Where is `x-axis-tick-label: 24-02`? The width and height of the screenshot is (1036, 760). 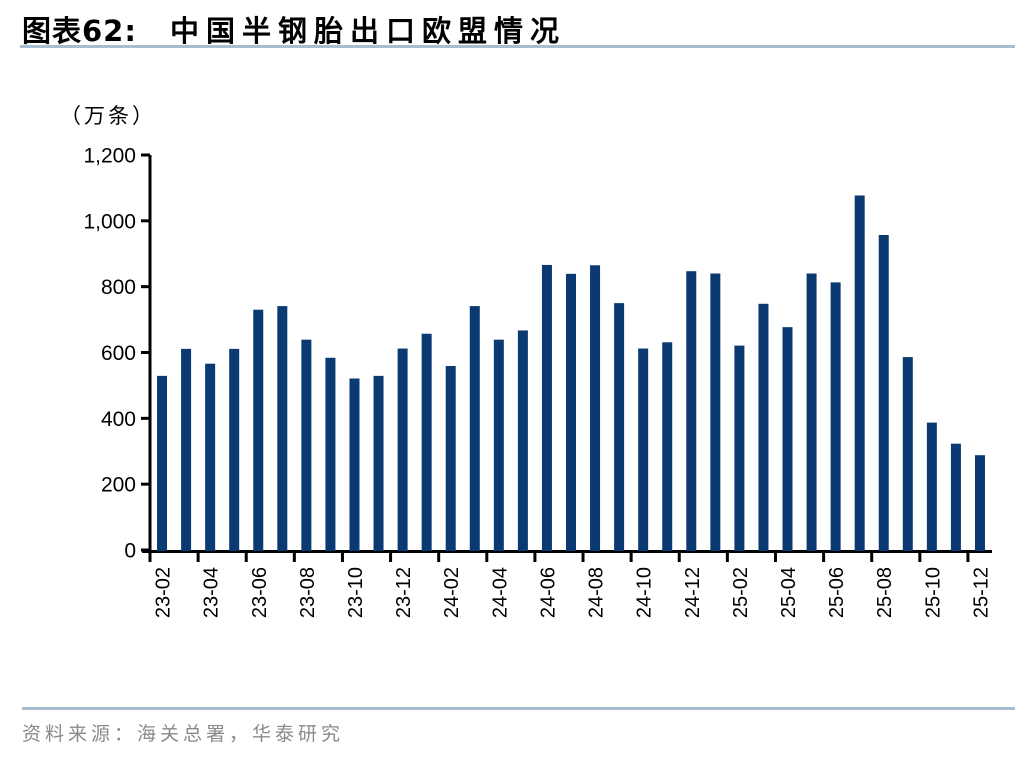
x-axis-tick-label: 24-02 is located at coordinates (452, 592).